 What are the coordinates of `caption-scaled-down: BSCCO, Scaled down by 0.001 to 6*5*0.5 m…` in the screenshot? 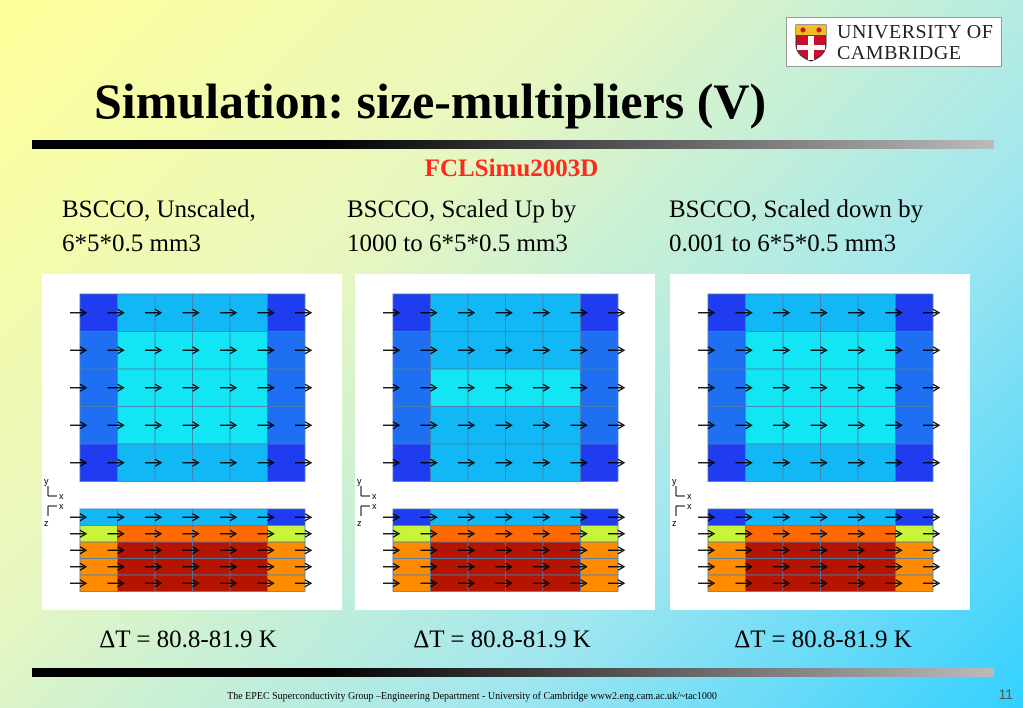 It's located at (796, 226).